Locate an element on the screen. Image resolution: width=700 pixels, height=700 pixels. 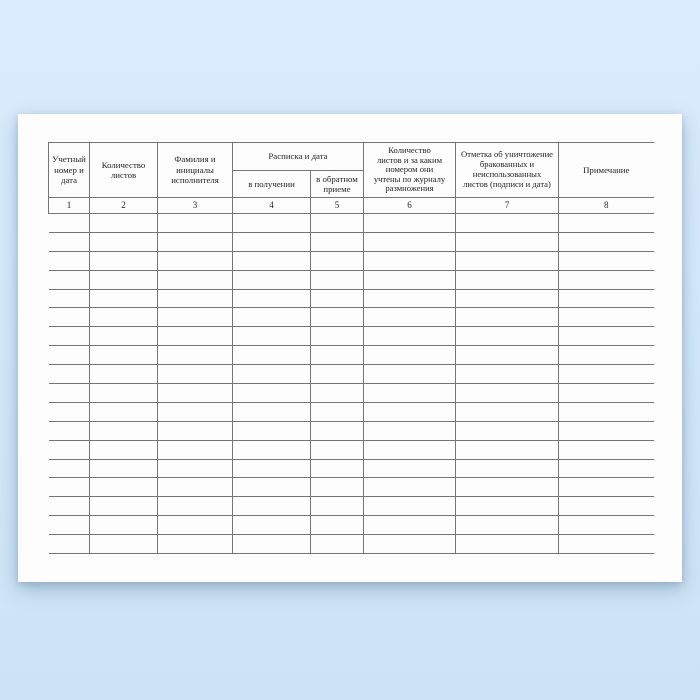
column-number-cell: 8 is located at coordinates (606, 205).